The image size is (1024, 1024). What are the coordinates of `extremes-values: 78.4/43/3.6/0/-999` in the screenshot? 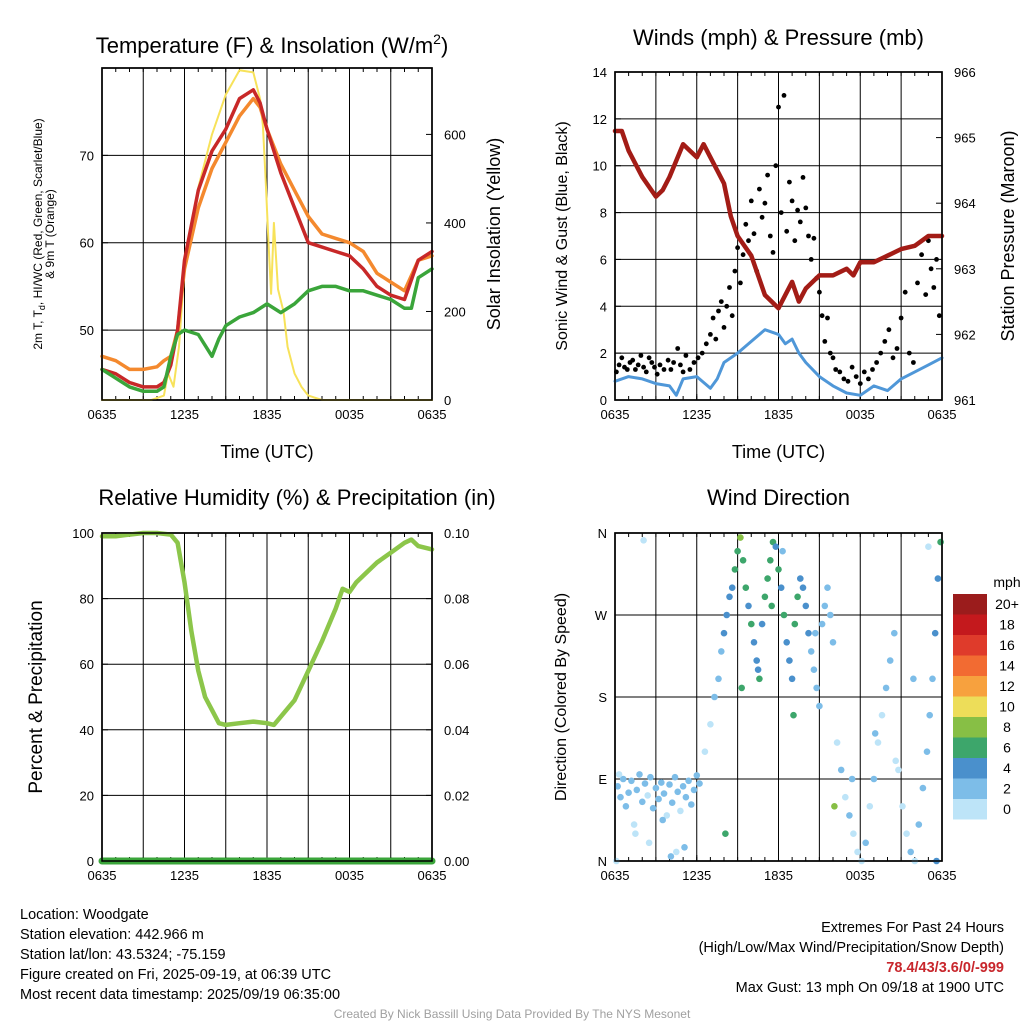 It's located at (945, 968).